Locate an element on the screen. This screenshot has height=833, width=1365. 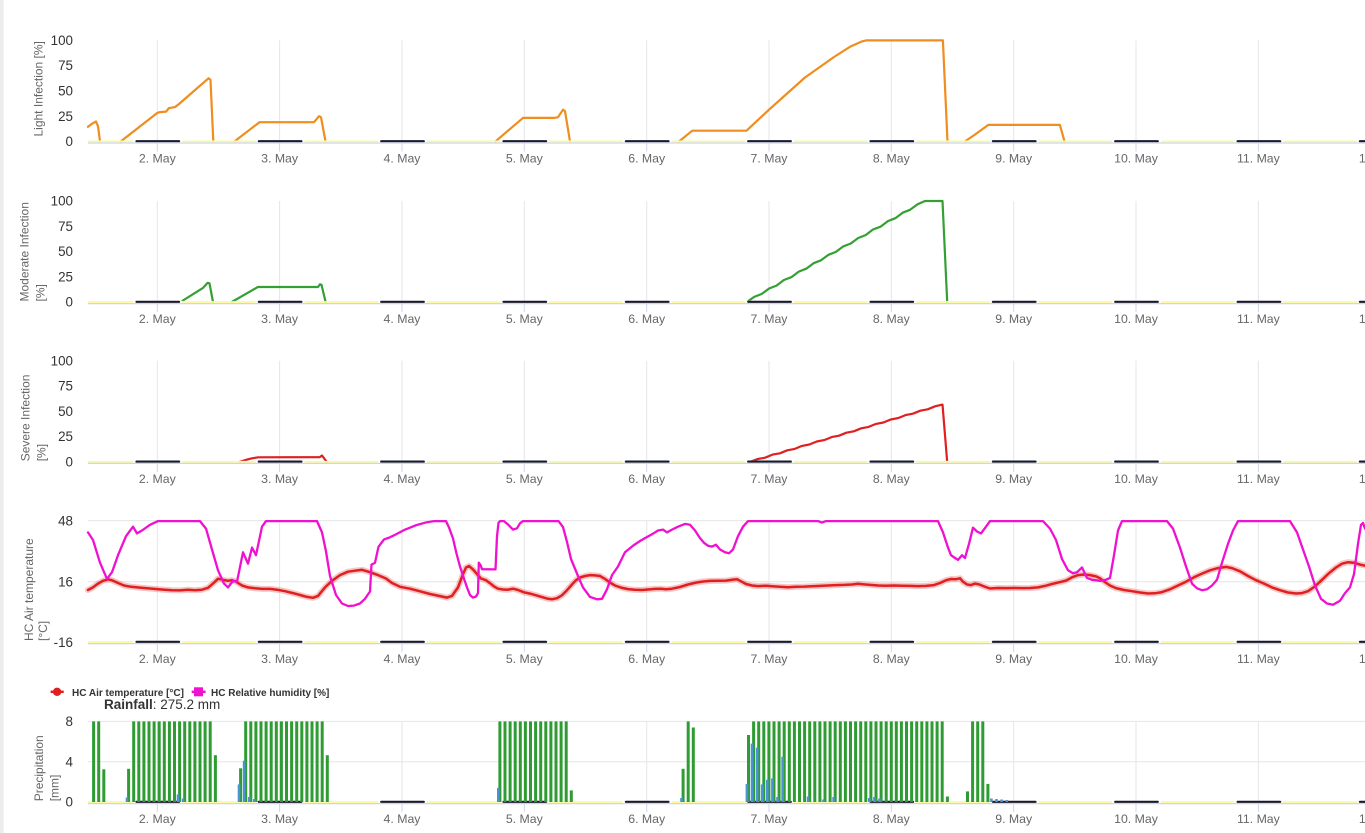
svg-text: [mm] is located at coordinates (55, 788).